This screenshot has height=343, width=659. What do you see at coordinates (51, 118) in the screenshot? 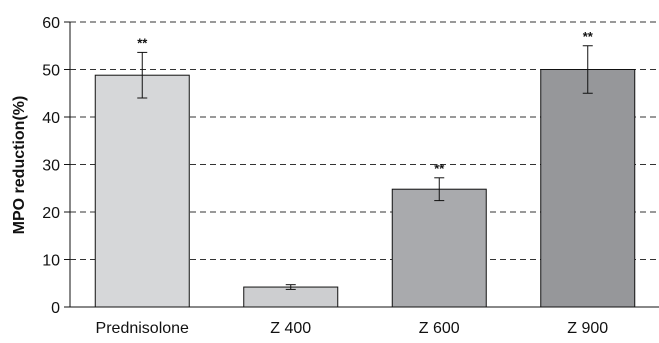
I see `y-tick-label: 40` at bounding box center [51, 118].